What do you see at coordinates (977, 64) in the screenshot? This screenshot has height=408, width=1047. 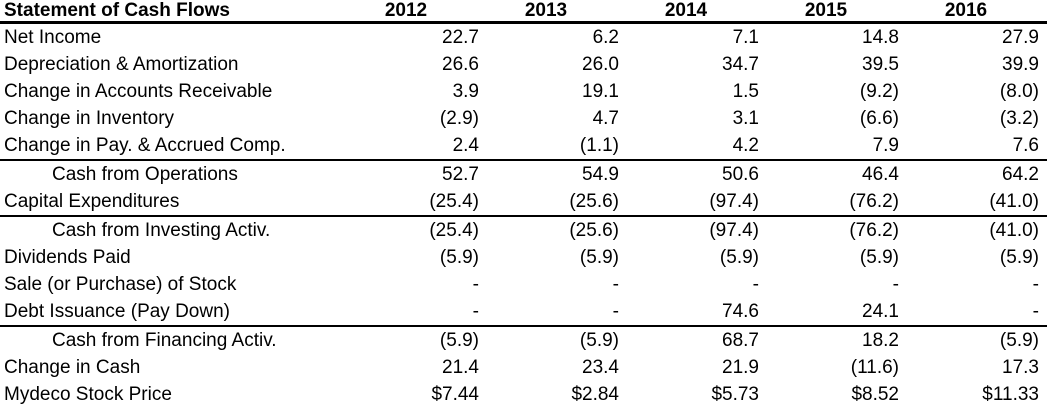 I see `cell-value: 39.9` at bounding box center [977, 64].